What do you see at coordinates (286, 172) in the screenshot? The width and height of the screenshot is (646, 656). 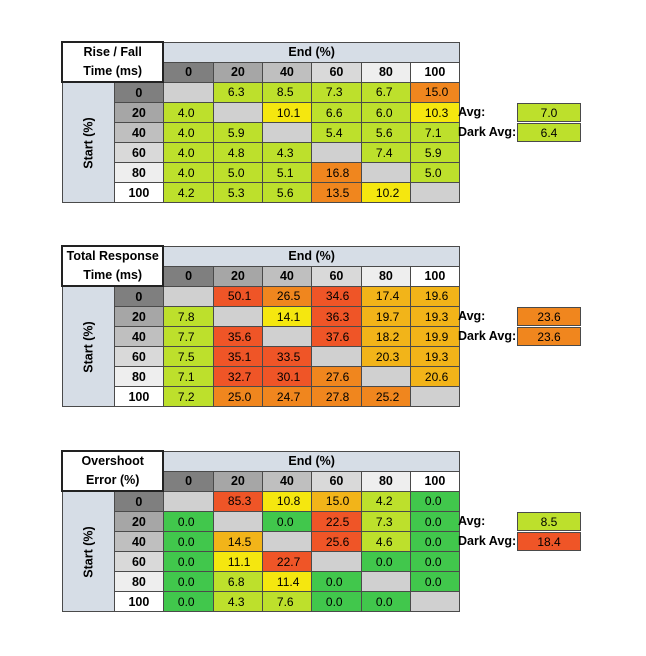 I see `data-cell: 5.1` at bounding box center [286, 172].